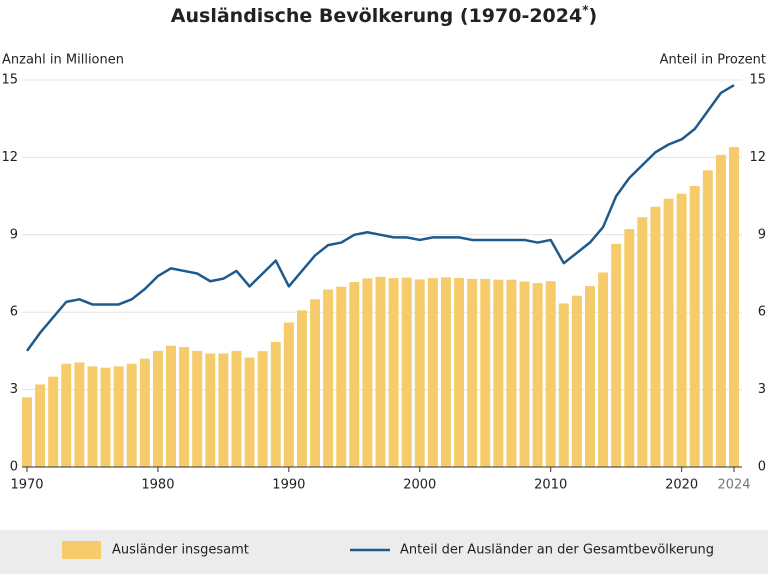  What do you see at coordinates (757, 157) in the screenshot?
I see `y2-tick-label: 12` at bounding box center [757, 157].